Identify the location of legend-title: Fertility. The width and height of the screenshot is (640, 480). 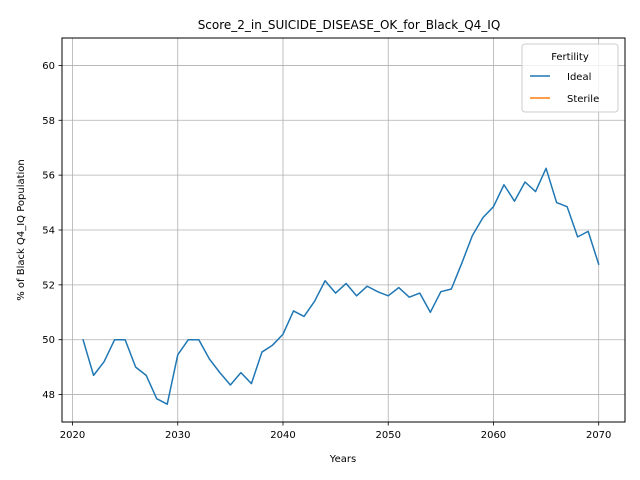
(570, 57).